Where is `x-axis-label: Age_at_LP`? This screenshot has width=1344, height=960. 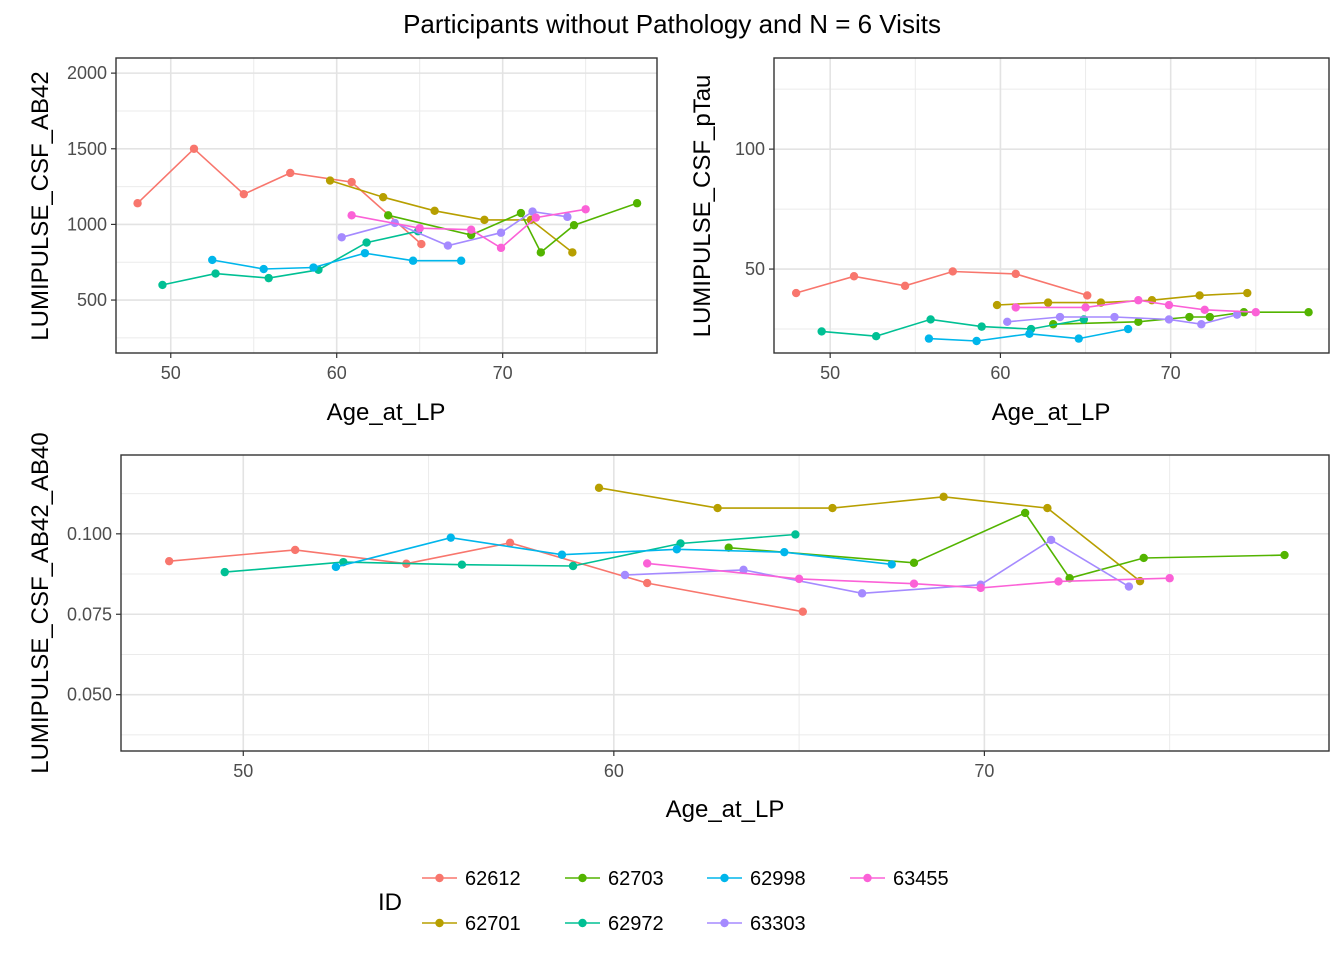
x-axis-label: Age_at_LP is located at coordinates (725, 809).